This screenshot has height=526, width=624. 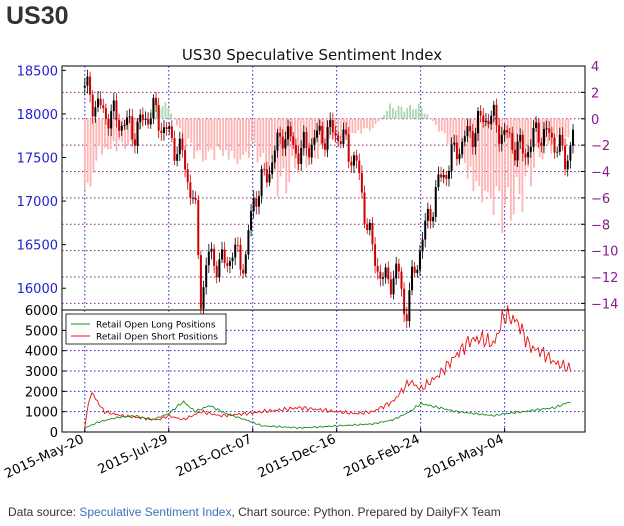 What do you see at coordinates (157, 338) in the screenshot?
I see `legend-label-1: Retail Open Short Positions` at bounding box center [157, 338].